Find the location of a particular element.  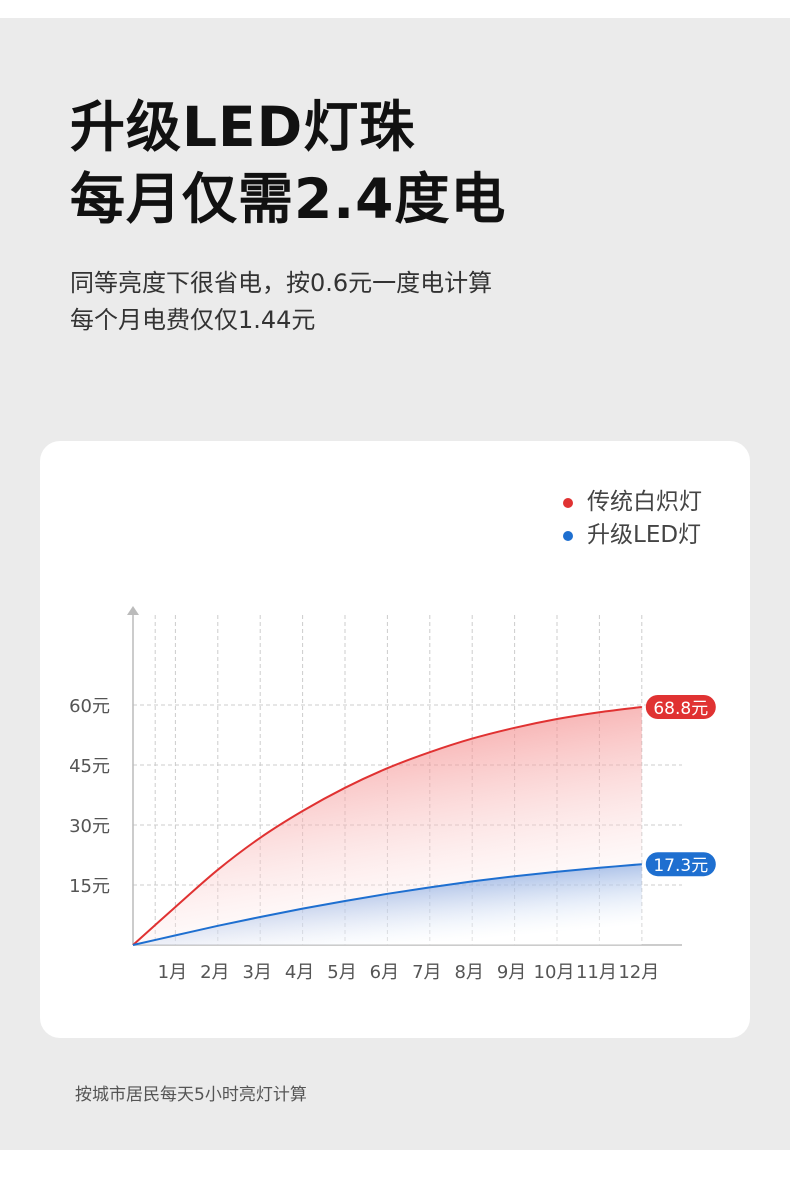

end-label-badge-incandescent is located at coordinates (680, 707).